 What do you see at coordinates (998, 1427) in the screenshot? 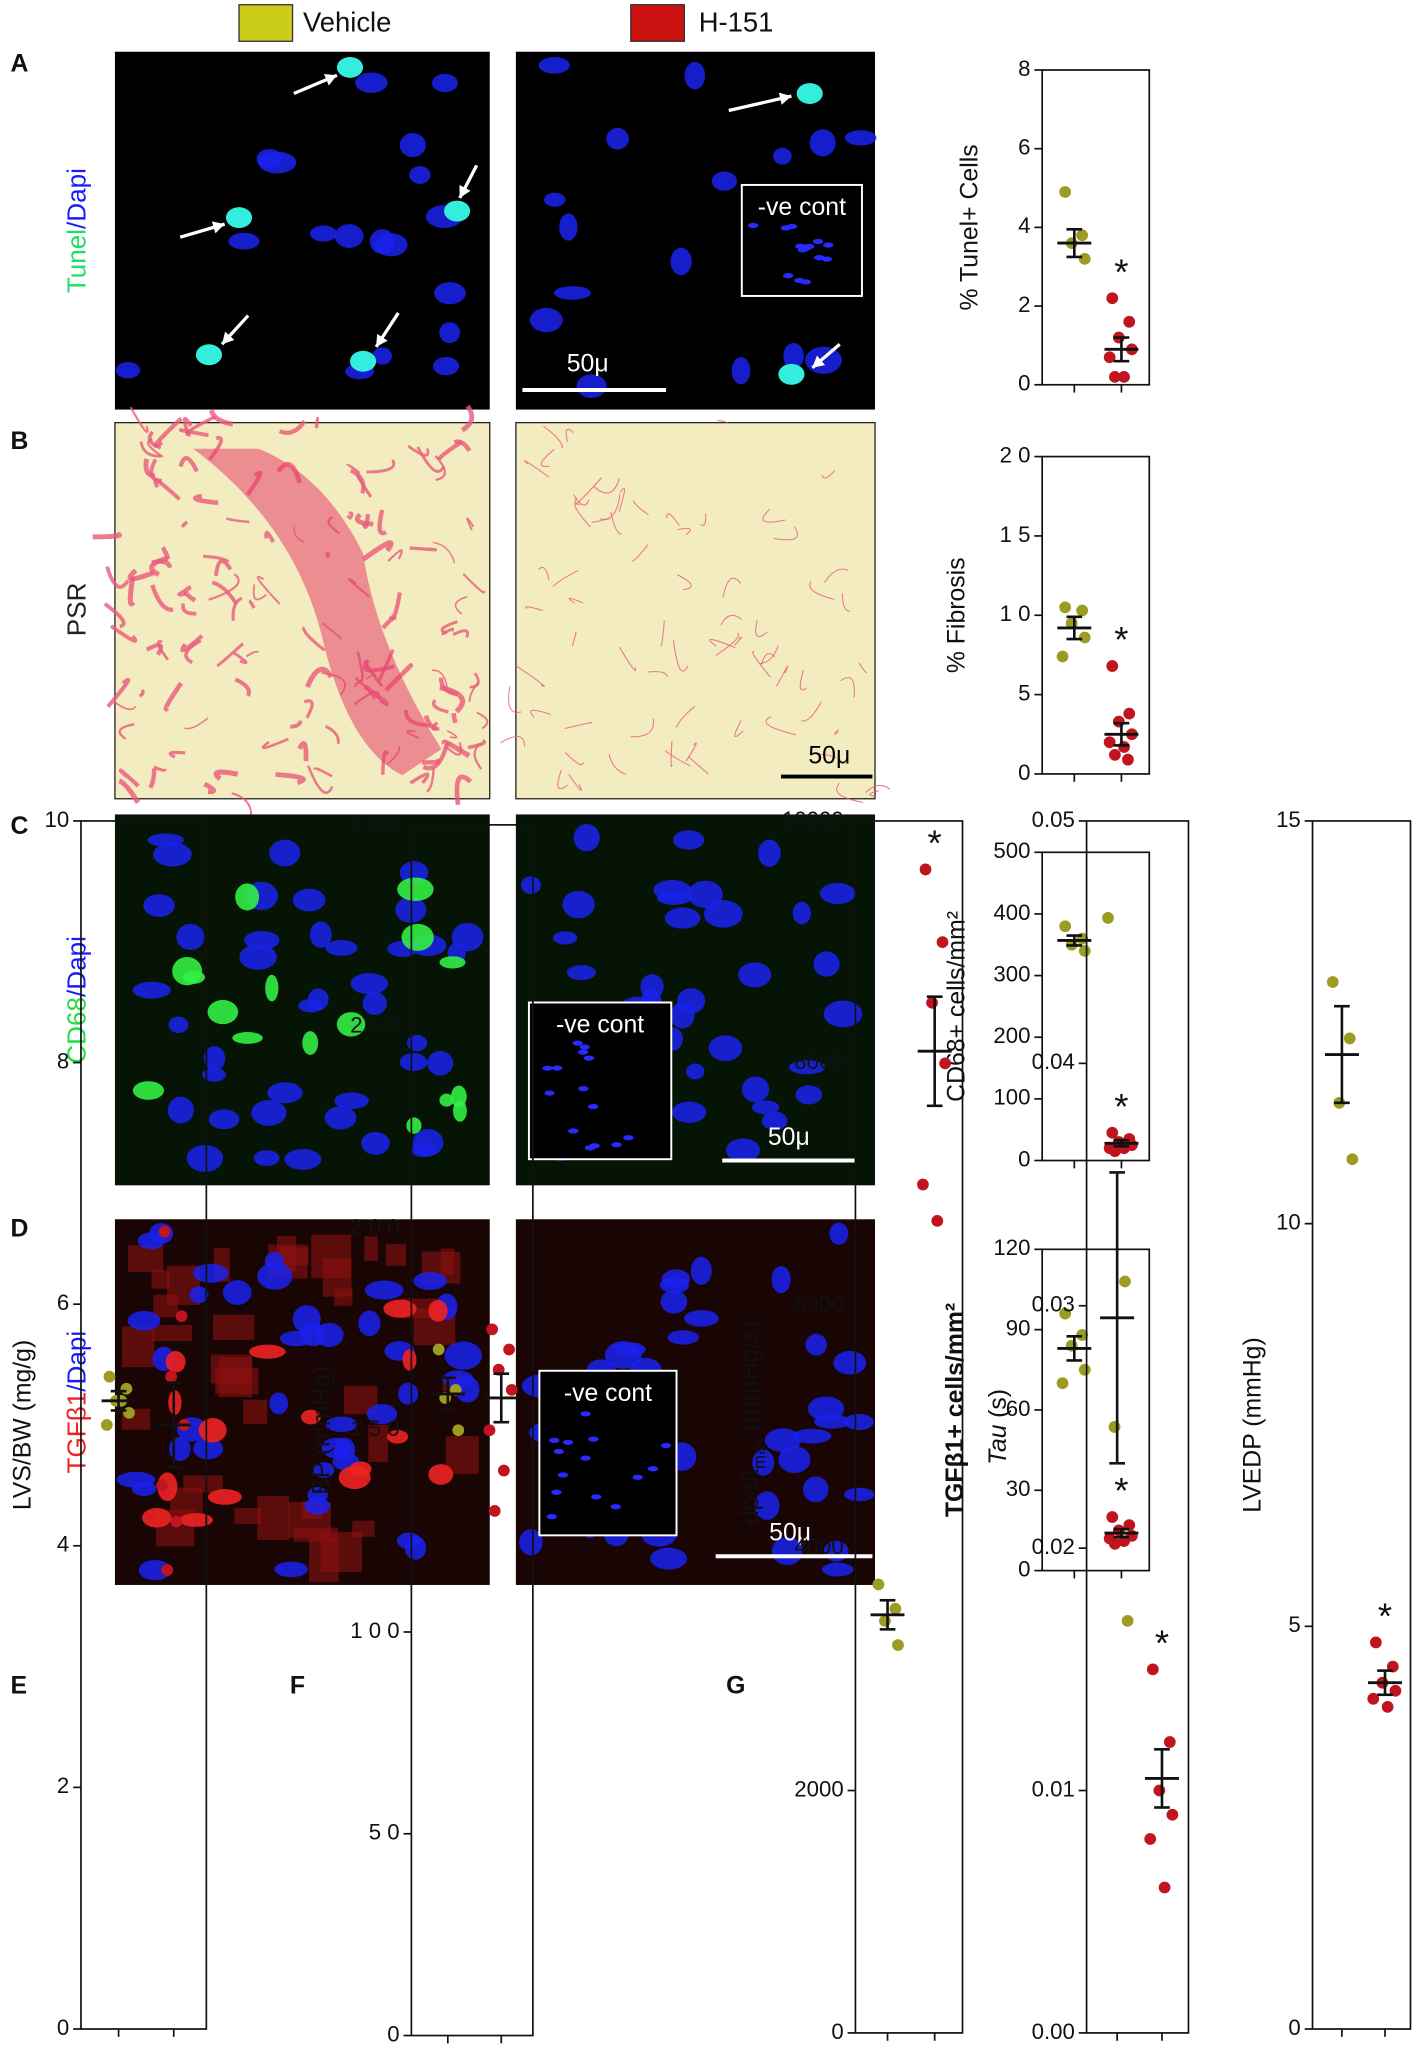
I see `y-axis-label: Tau (s)` at bounding box center [998, 1427].